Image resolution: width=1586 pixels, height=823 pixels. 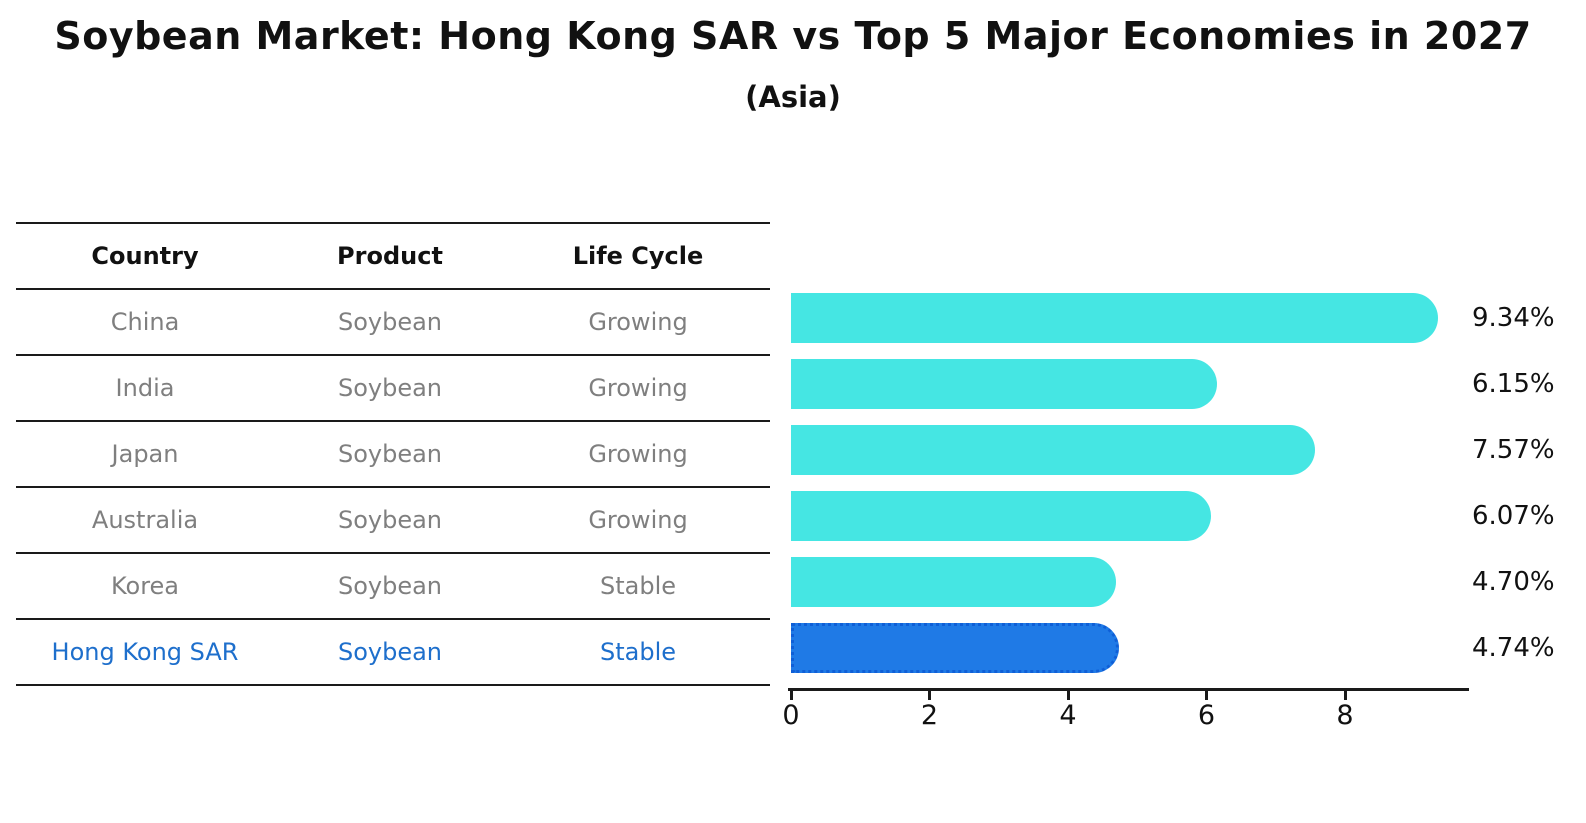 What do you see at coordinates (1513, 582) in the screenshot?
I see `value-label-korea: 4.70%` at bounding box center [1513, 582].